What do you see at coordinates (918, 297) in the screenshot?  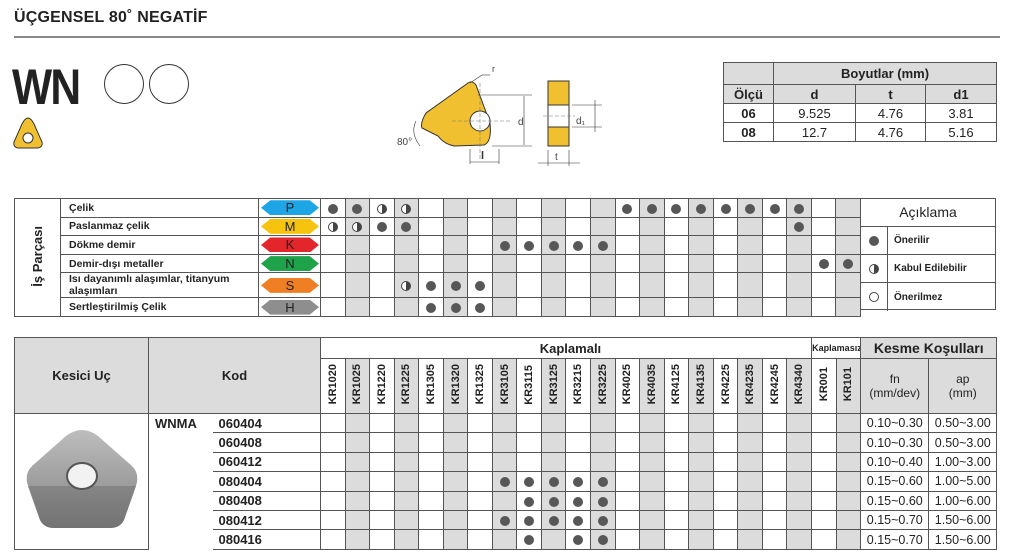 I see `legend-label: Önerilmez` at bounding box center [918, 297].